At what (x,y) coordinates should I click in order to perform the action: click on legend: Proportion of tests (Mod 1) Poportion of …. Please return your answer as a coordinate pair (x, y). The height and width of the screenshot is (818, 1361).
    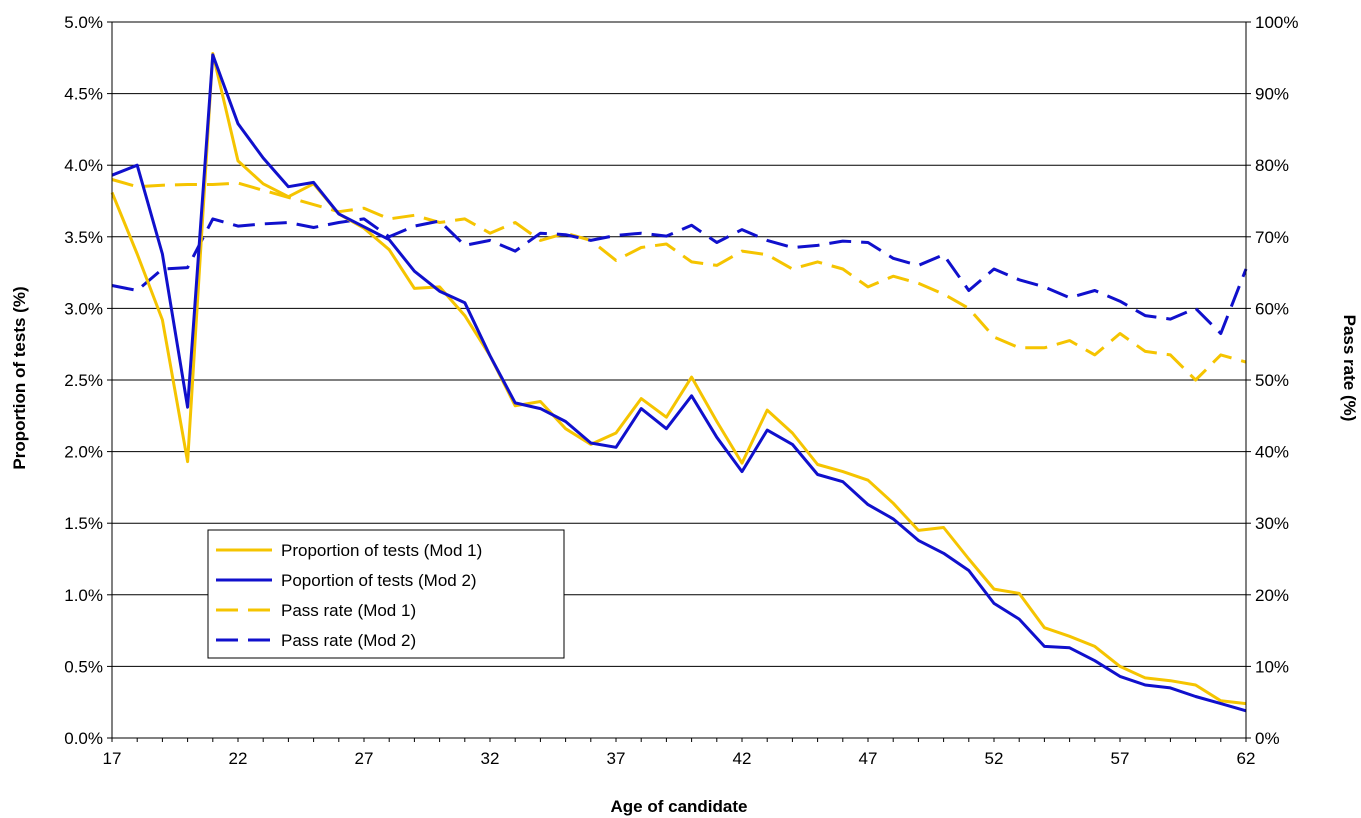
    Looking at the image, I should click on (386, 594).